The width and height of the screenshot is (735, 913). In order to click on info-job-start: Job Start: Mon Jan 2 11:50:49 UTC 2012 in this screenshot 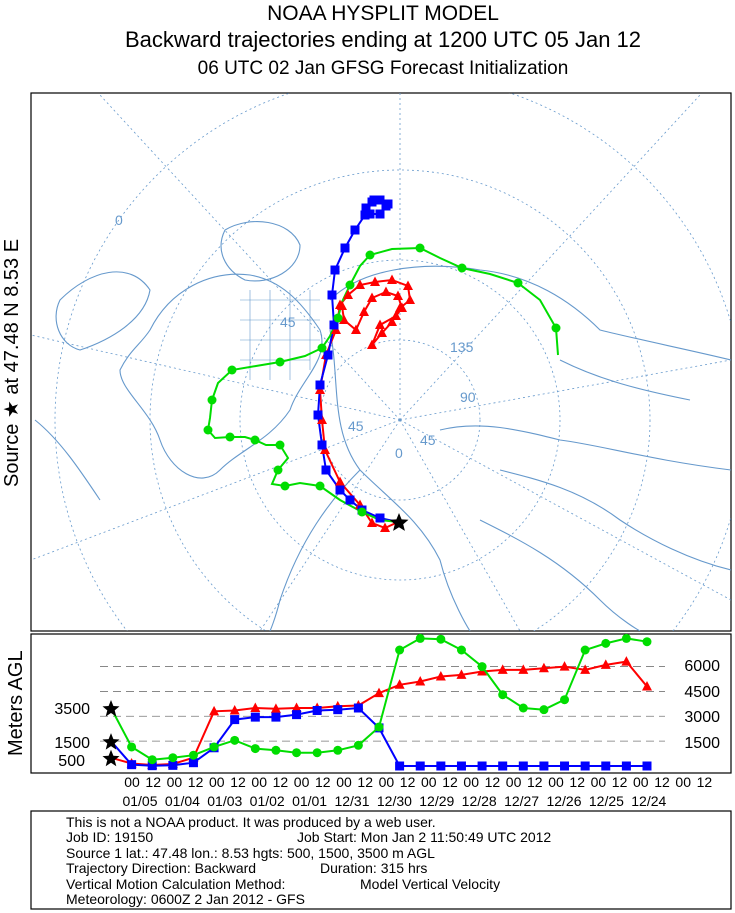, I will do `click(424, 837)`.